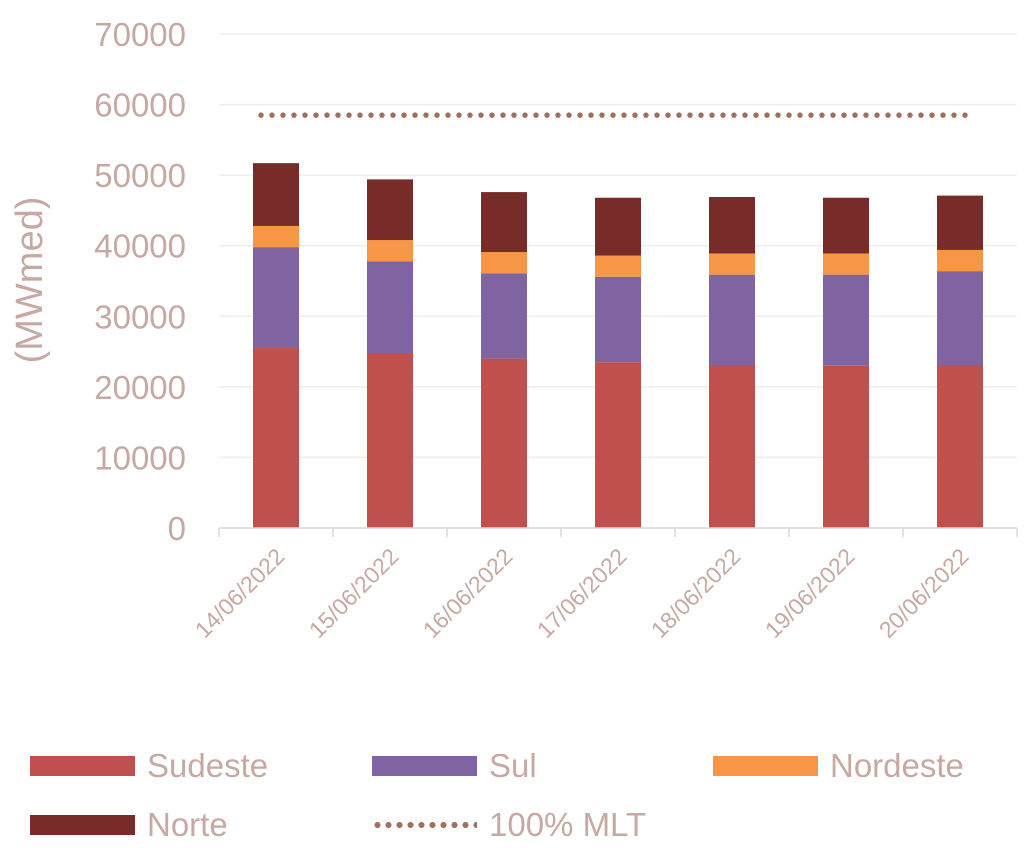 This screenshot has height=863, width=1024. I want to click on legend-item-sudeste: Sudeste, so click(149, 766).